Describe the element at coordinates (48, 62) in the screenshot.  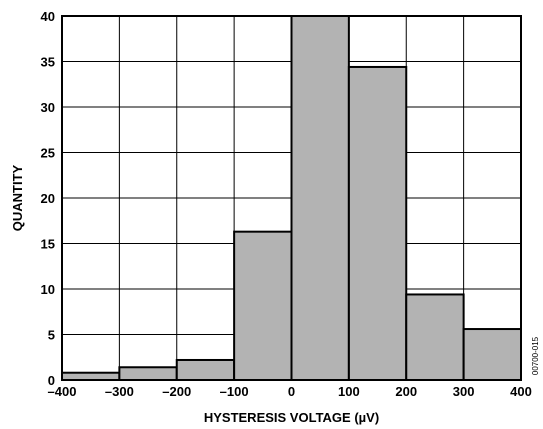
I see `y-tick-label: 35` at that location.